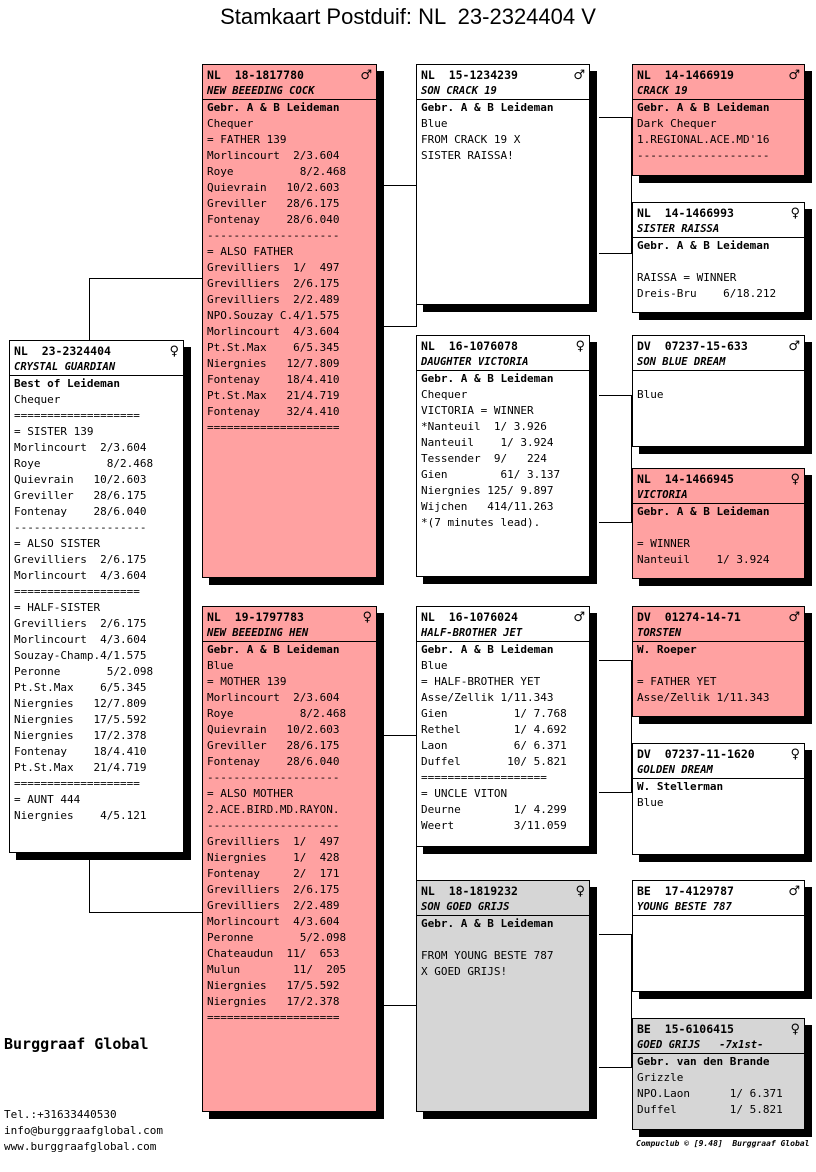 This screenshot has height=1172, width=816. I want to click on pigeon-card-fm-father: DV 07237-15-633 ♂ SON BLUE DREAM Blue, so click(718, 391).